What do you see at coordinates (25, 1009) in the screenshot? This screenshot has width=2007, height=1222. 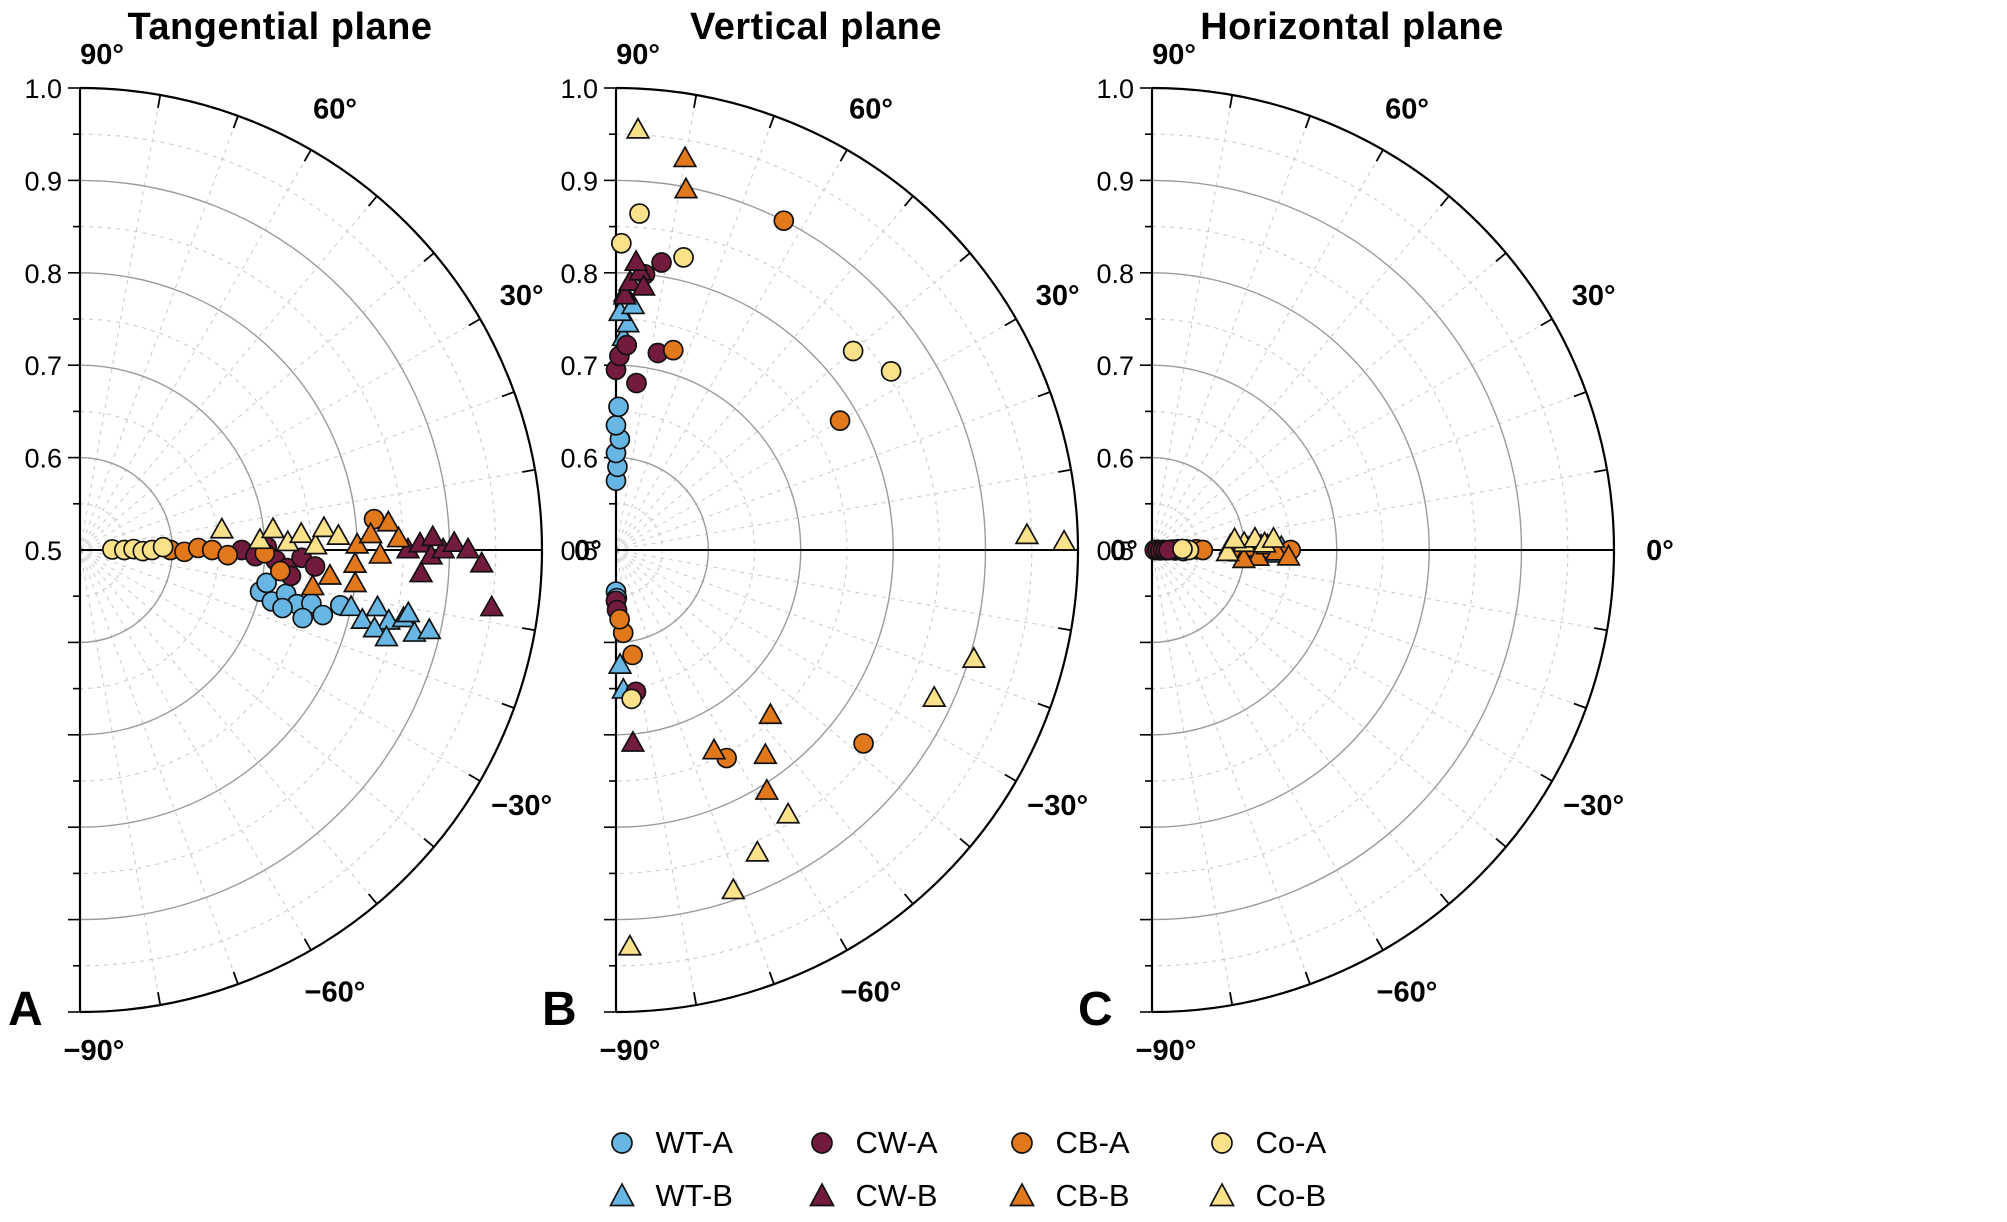 I see `panel-letter-a: A` at bounding box center [25, 1009].